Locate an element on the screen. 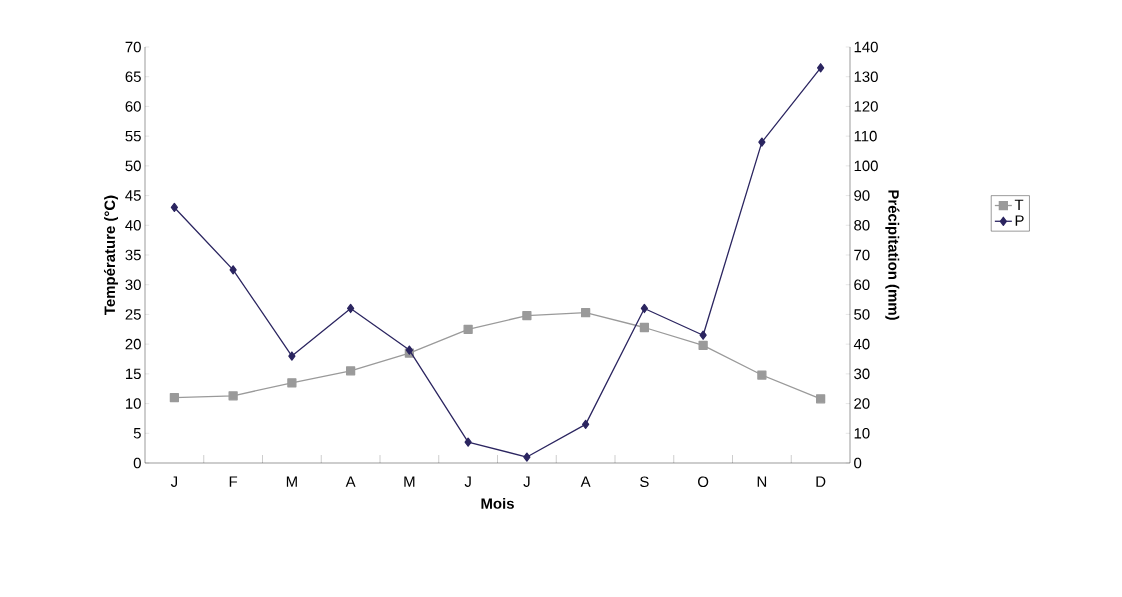 This screenshot has width=1122, height=597. y2-tick-label: 100 is located at coordinates (866, 166).